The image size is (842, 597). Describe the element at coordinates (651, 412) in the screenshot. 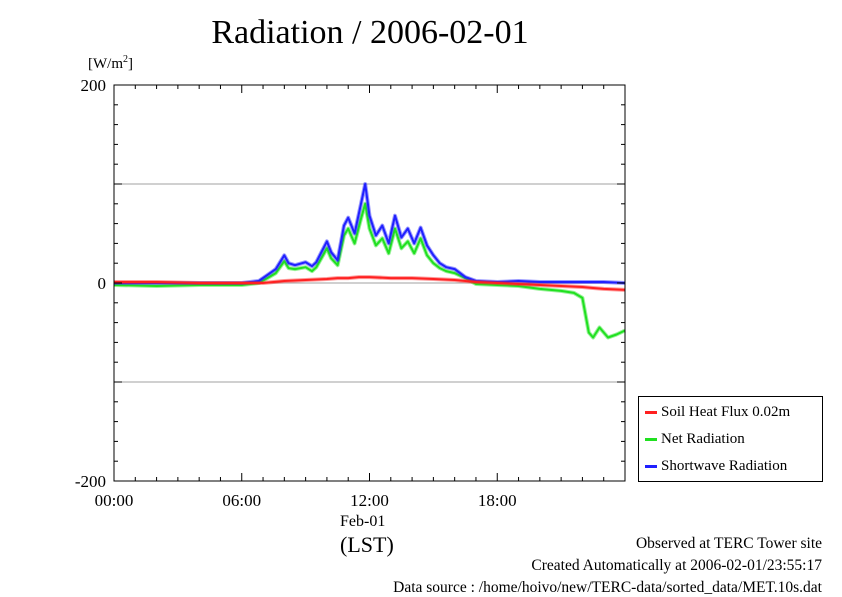

I see `legend-swatch-soil-heat-flux` at that location.